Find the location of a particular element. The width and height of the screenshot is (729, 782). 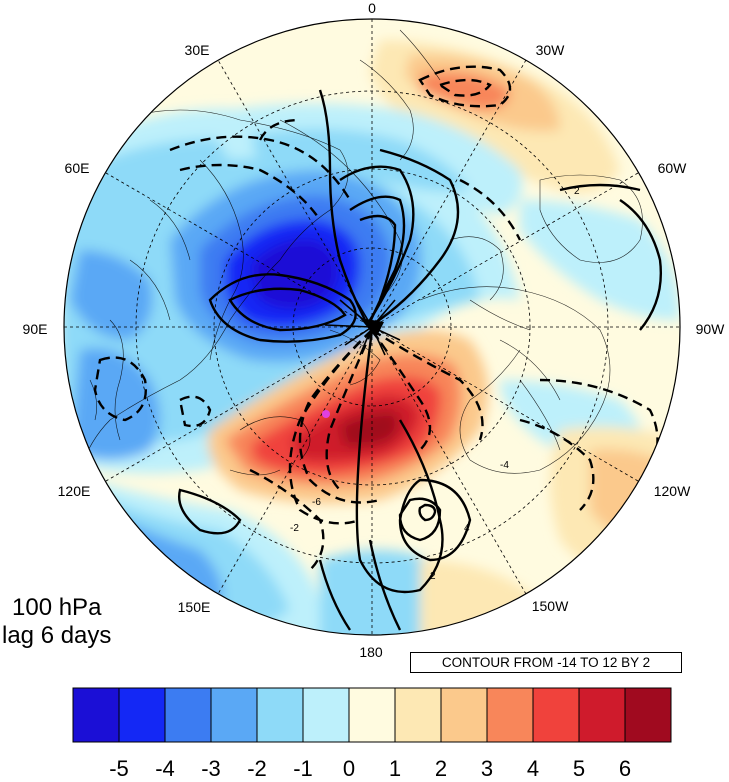

contour-info-box: CONTOUR FROM -14 TO 12 BY 2 is located at coordinates (546, 662).